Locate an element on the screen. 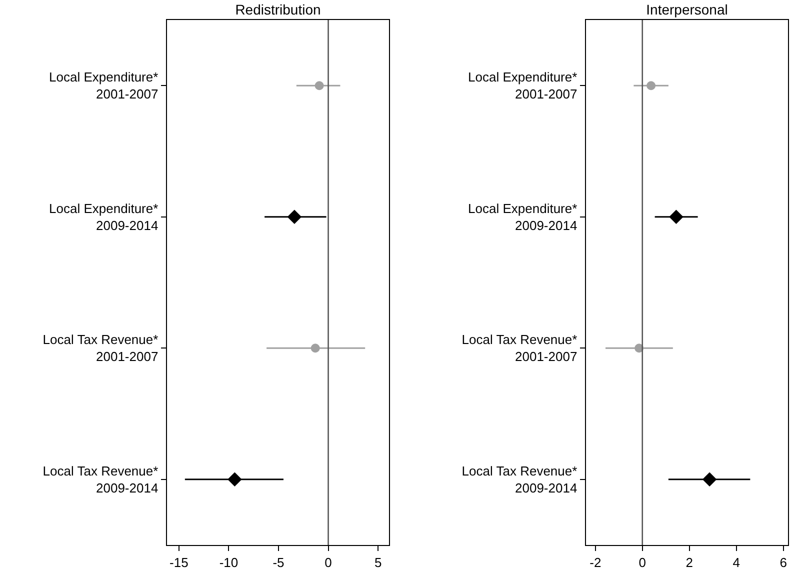 The width and height of the screenshot is (794, 572). x-tick-label: -2 is located at coordinates (596, 562).